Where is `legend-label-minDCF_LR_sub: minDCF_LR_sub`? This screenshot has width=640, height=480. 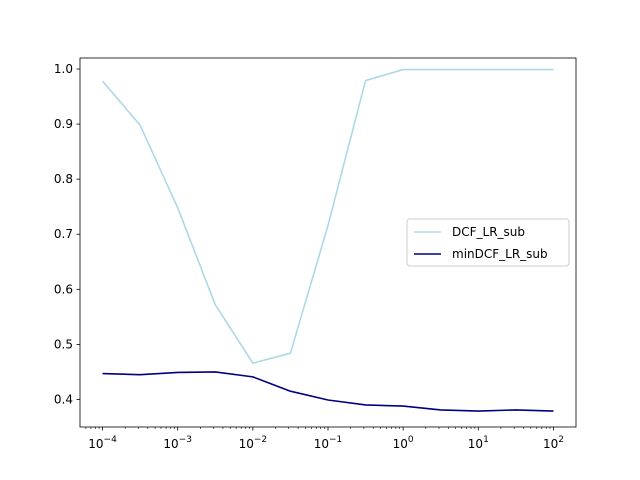
legend-label-minDCF_LR_sub: minDCF_LR_sub is located at coordinates (500, 254).